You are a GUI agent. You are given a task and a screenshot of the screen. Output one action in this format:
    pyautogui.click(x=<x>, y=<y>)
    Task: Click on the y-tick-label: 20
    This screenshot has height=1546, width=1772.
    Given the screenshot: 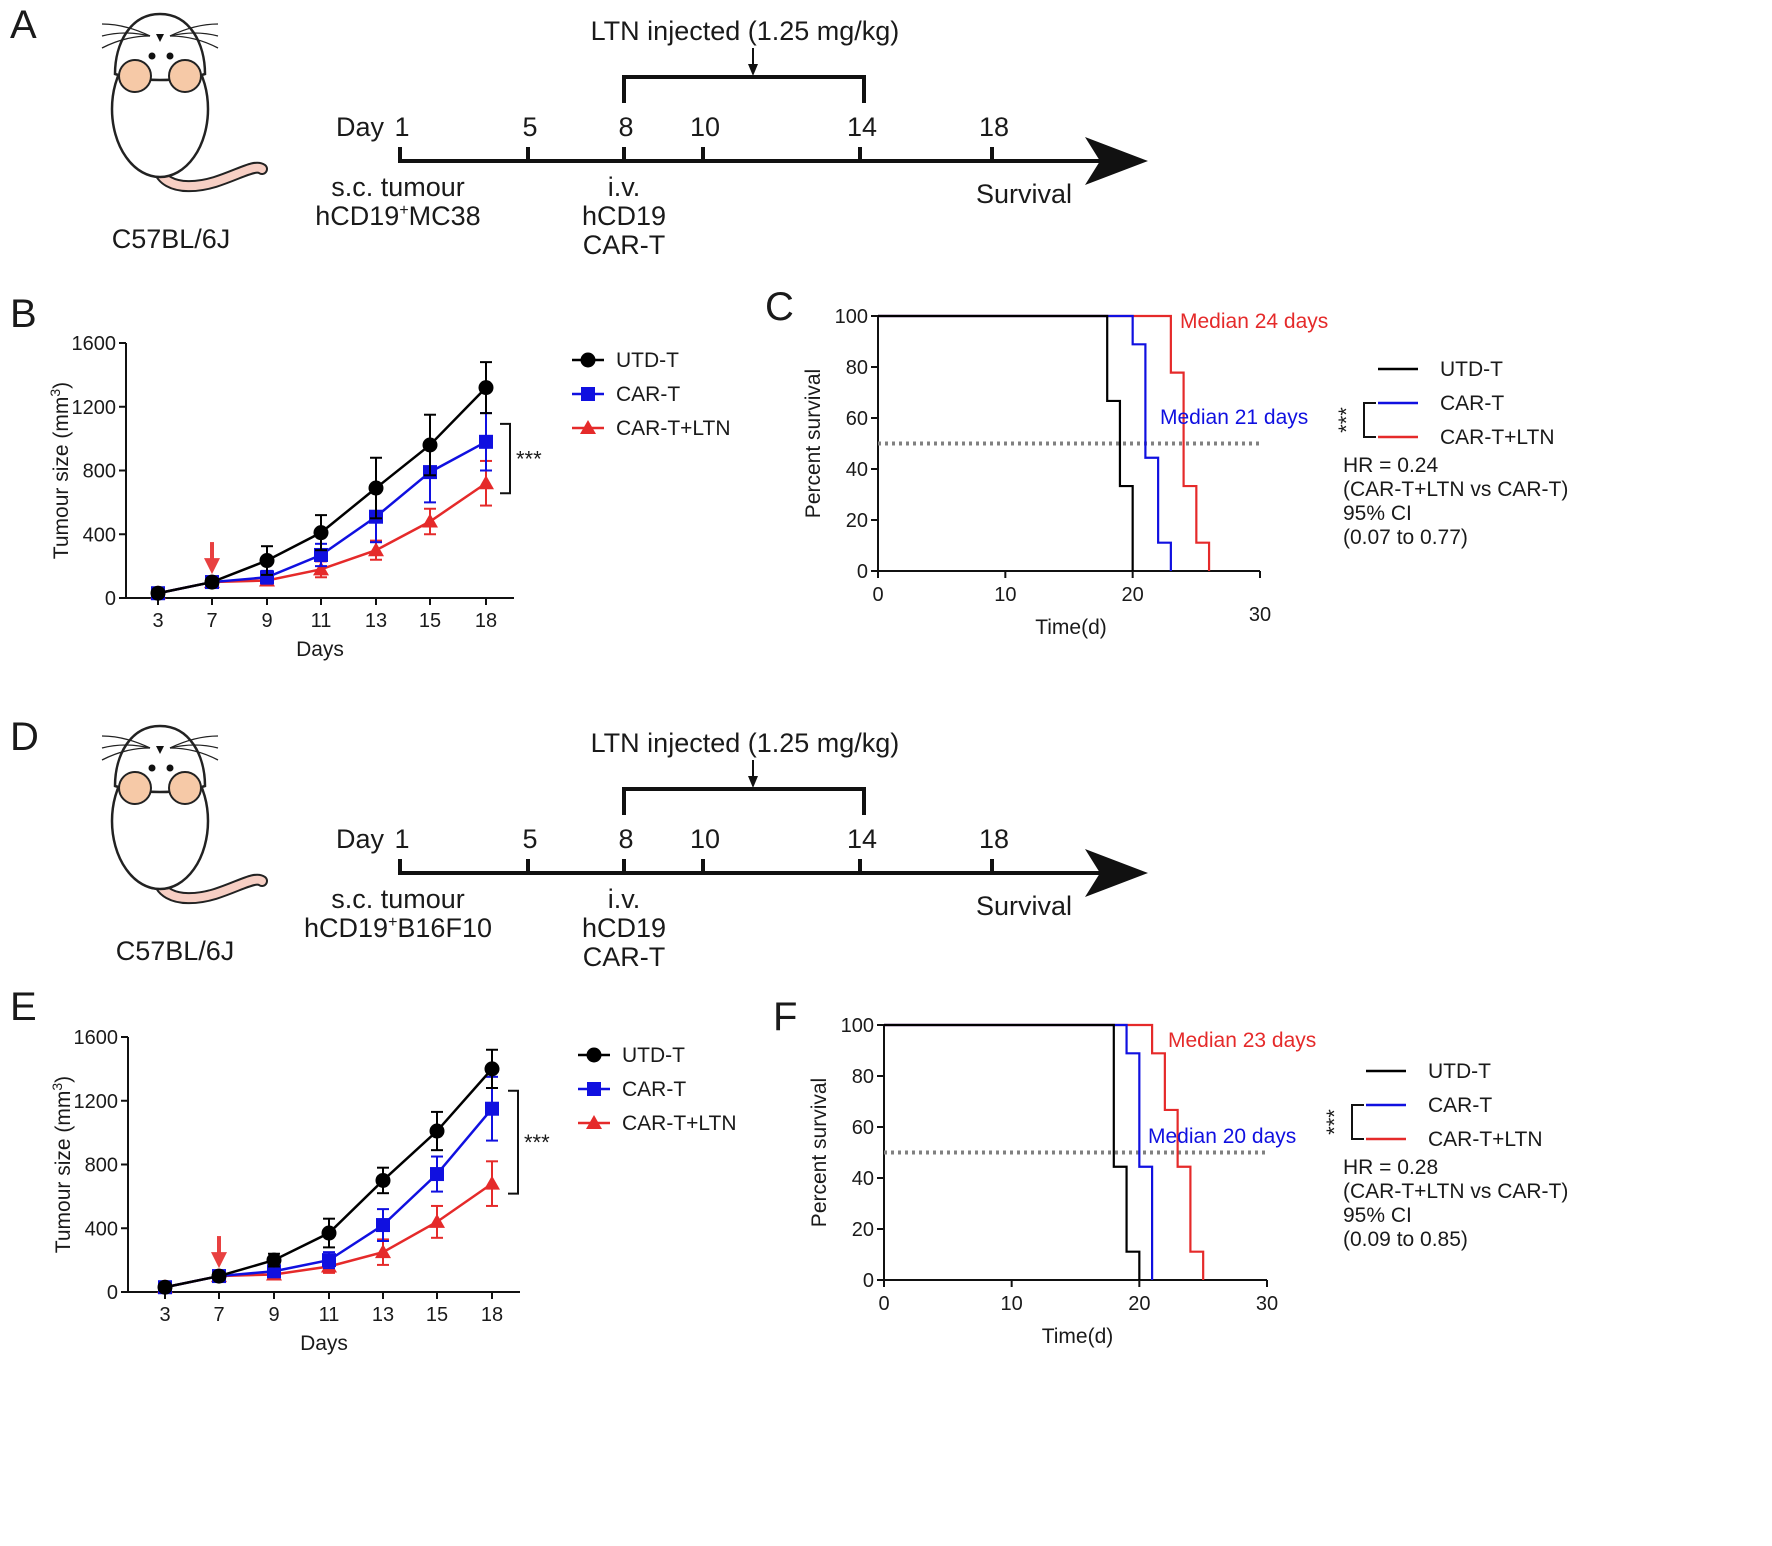 What is the action you would take?
    pyautogui.click(x=857, y=521)
    